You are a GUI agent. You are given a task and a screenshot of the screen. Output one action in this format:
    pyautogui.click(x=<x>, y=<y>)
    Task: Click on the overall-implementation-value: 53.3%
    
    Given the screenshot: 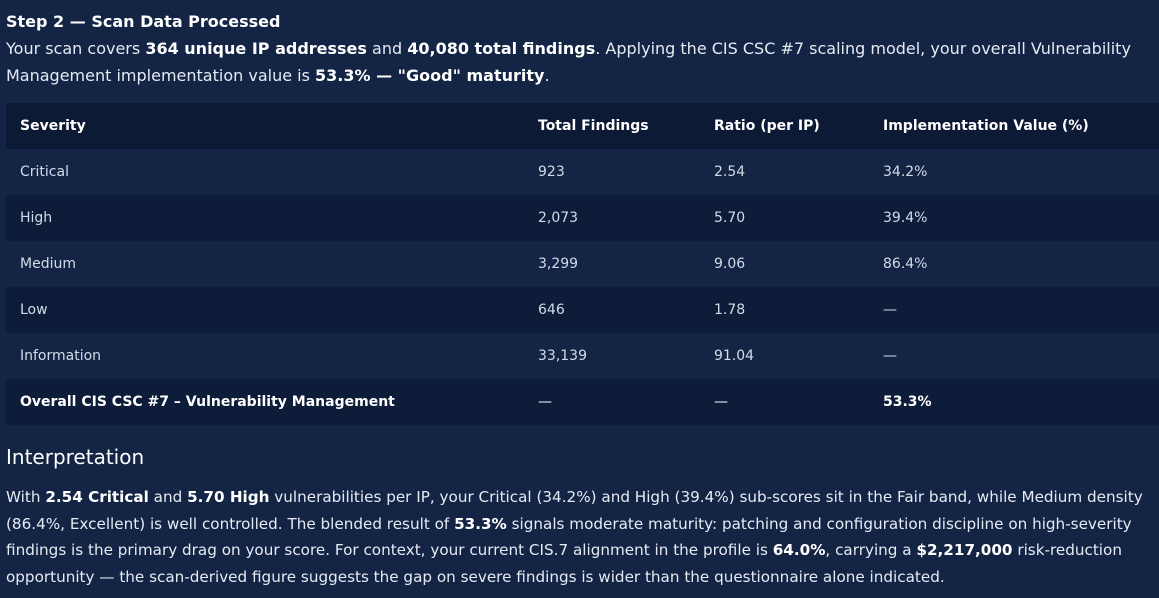 What is the action you would take?
    pyautogui.click(x=343, y=75)
    